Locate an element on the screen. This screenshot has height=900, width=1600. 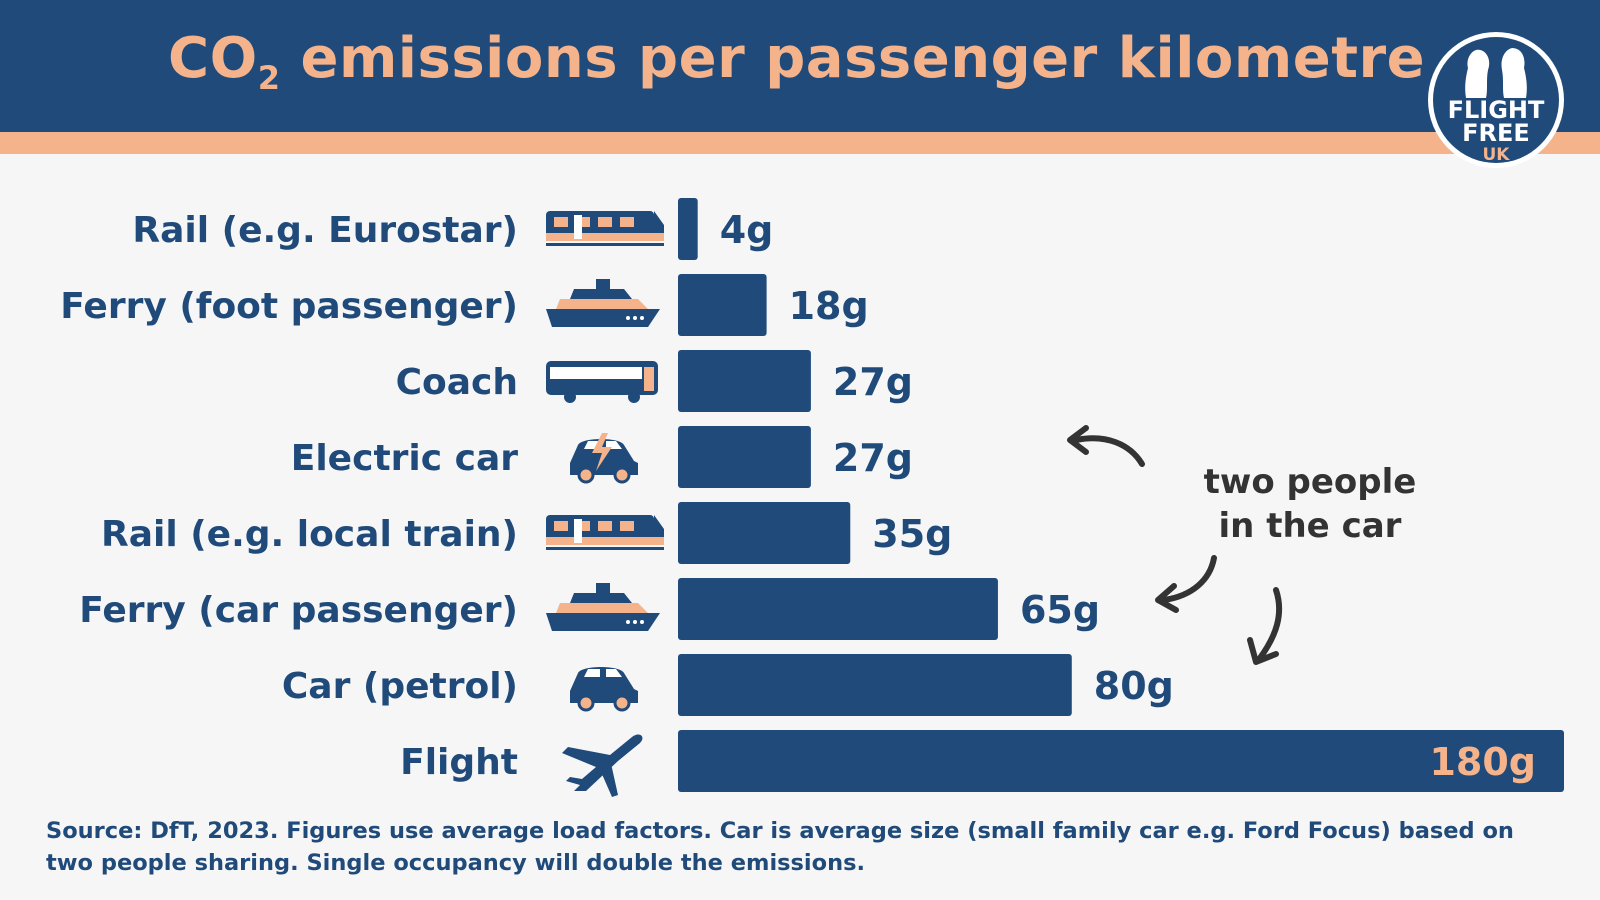
category-label: Ferry (foot passenger) is located at coordinates (289, 306).